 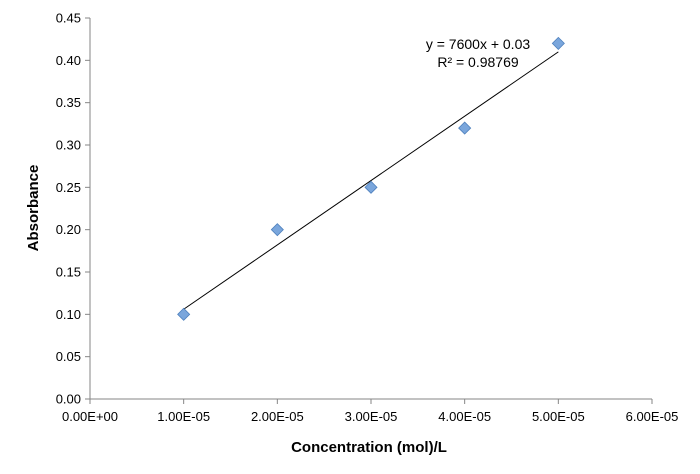 I want to click on x-tick-label: 3.00E-05, so click(x=371, y=416).